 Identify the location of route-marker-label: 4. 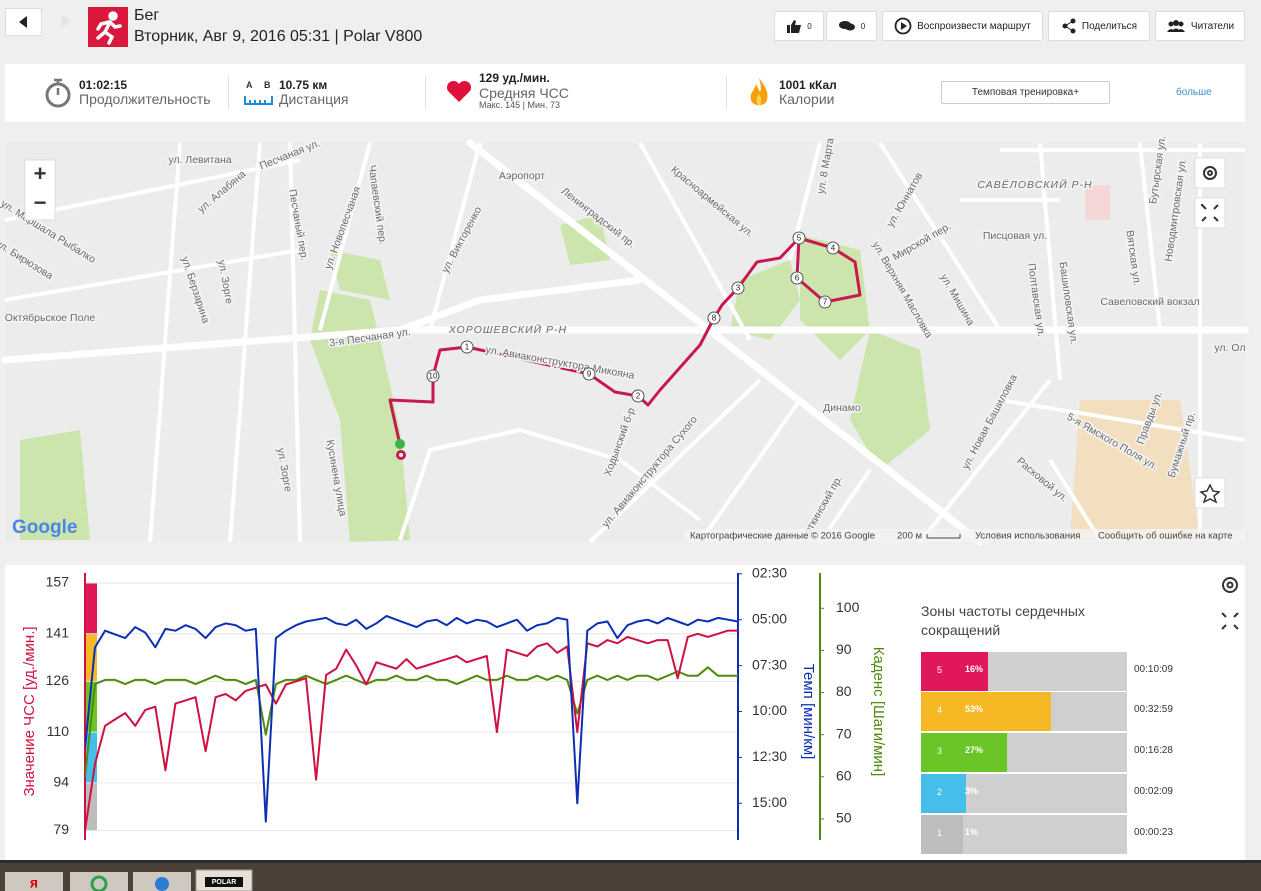
(833, 248).